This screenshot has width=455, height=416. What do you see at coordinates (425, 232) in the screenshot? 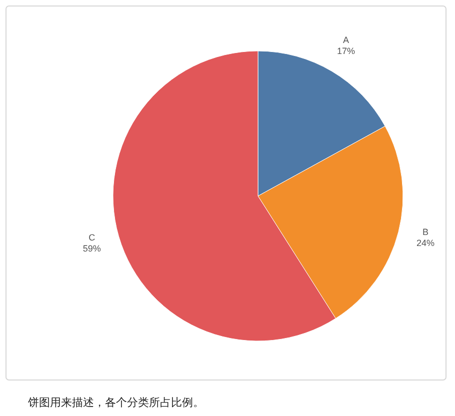
I see `slice-label: B` at bounding box center [425, 232].